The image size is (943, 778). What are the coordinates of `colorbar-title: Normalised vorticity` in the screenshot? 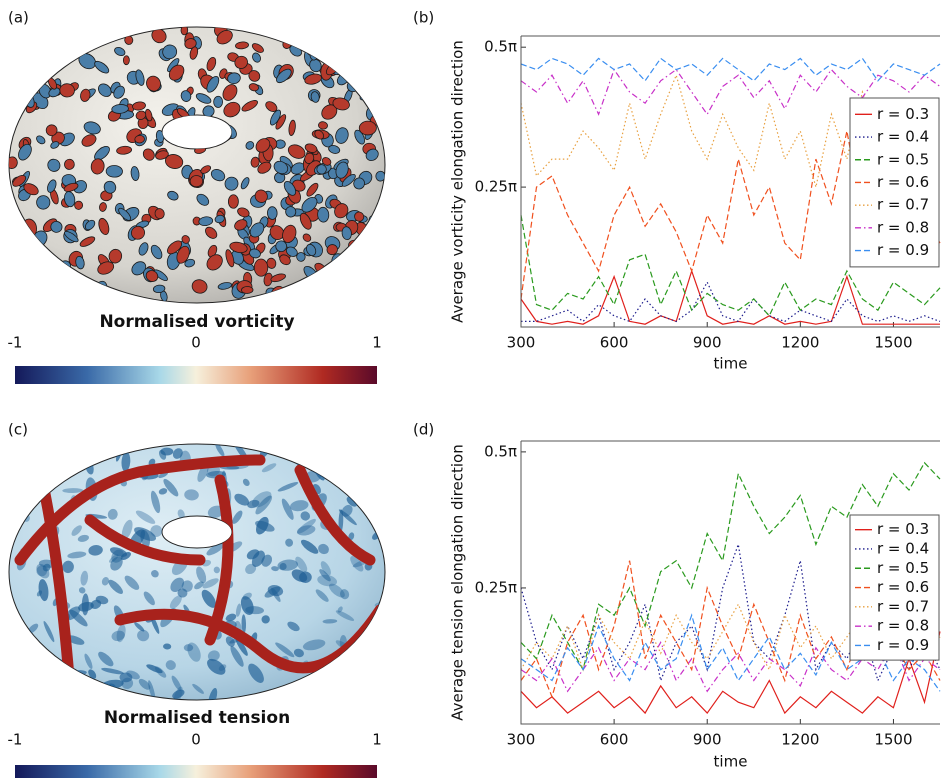 It's located at (196, 322).